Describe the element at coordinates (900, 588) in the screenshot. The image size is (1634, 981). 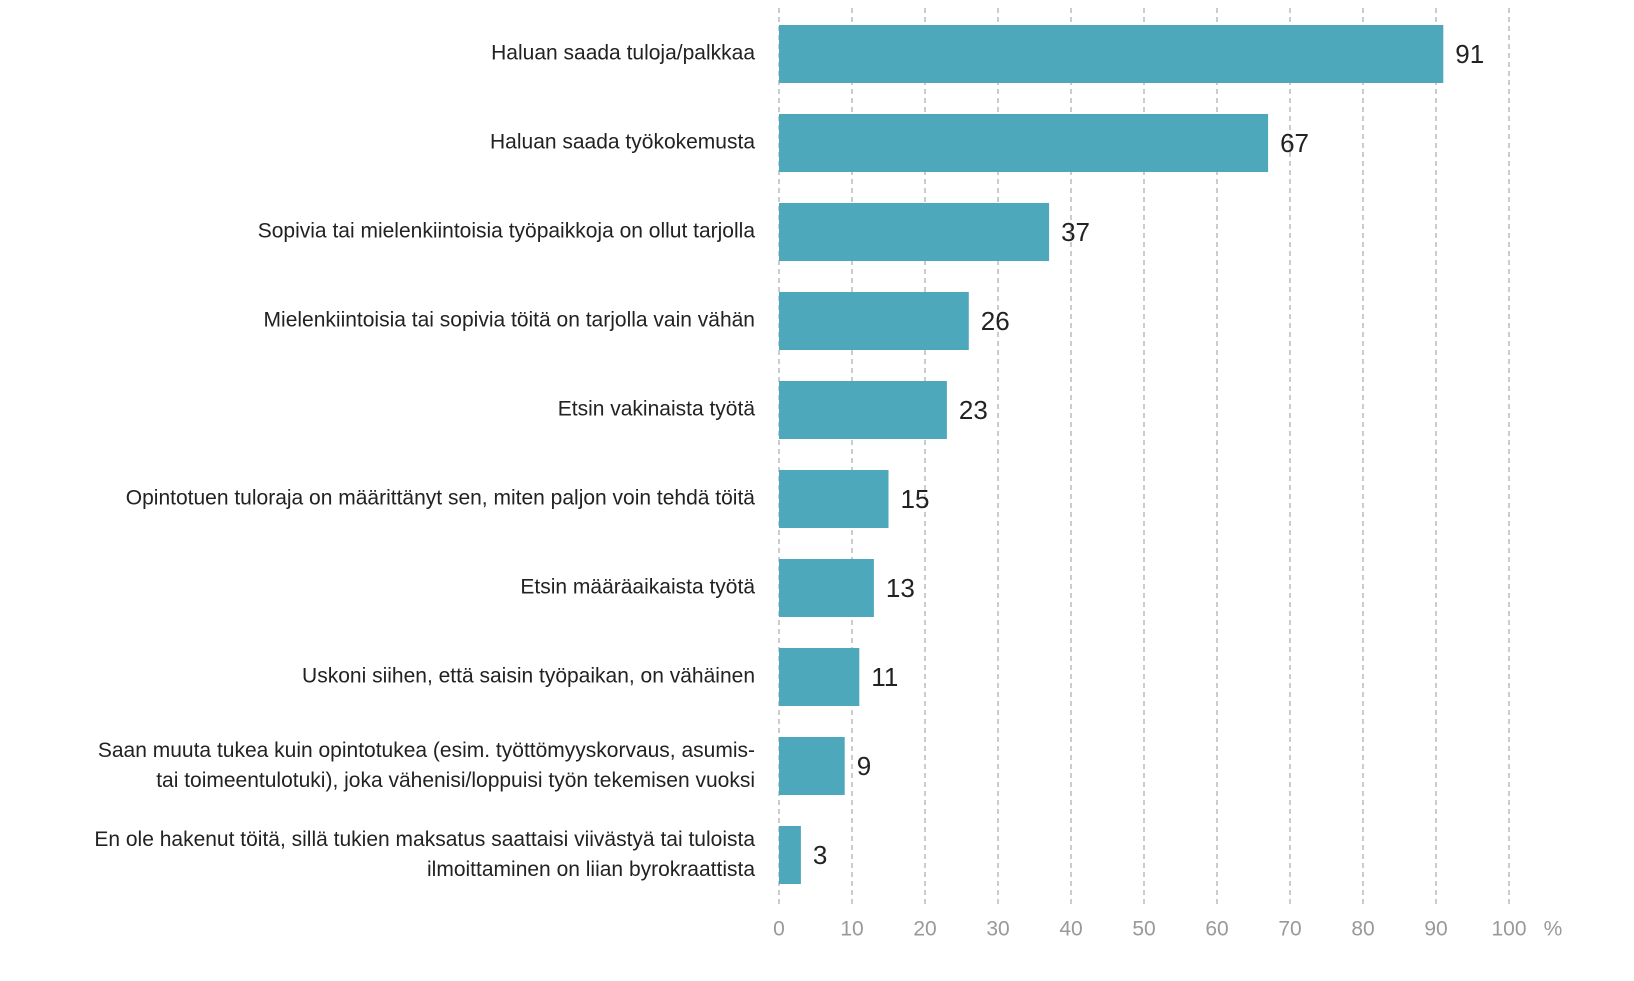
I see `value-label: 13` at that location.